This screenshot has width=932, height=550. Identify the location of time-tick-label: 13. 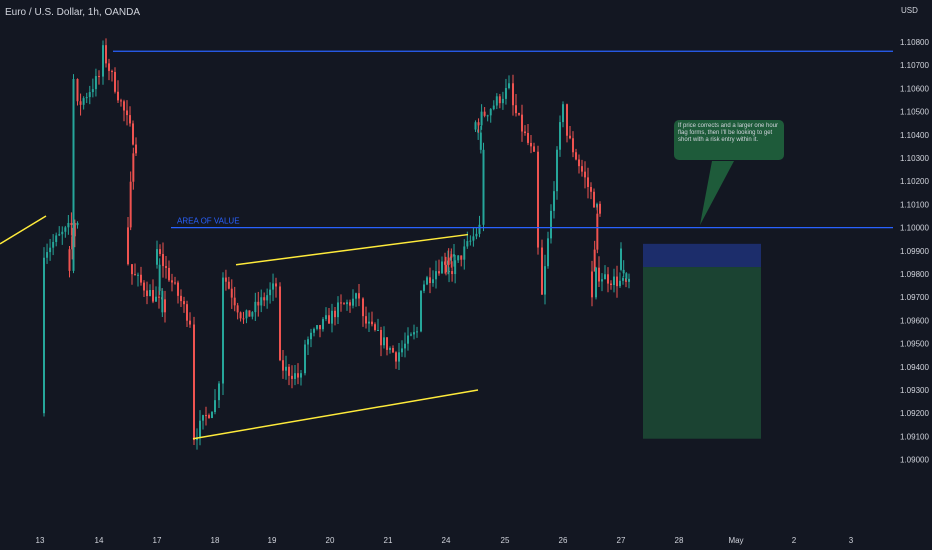
(40, 540).